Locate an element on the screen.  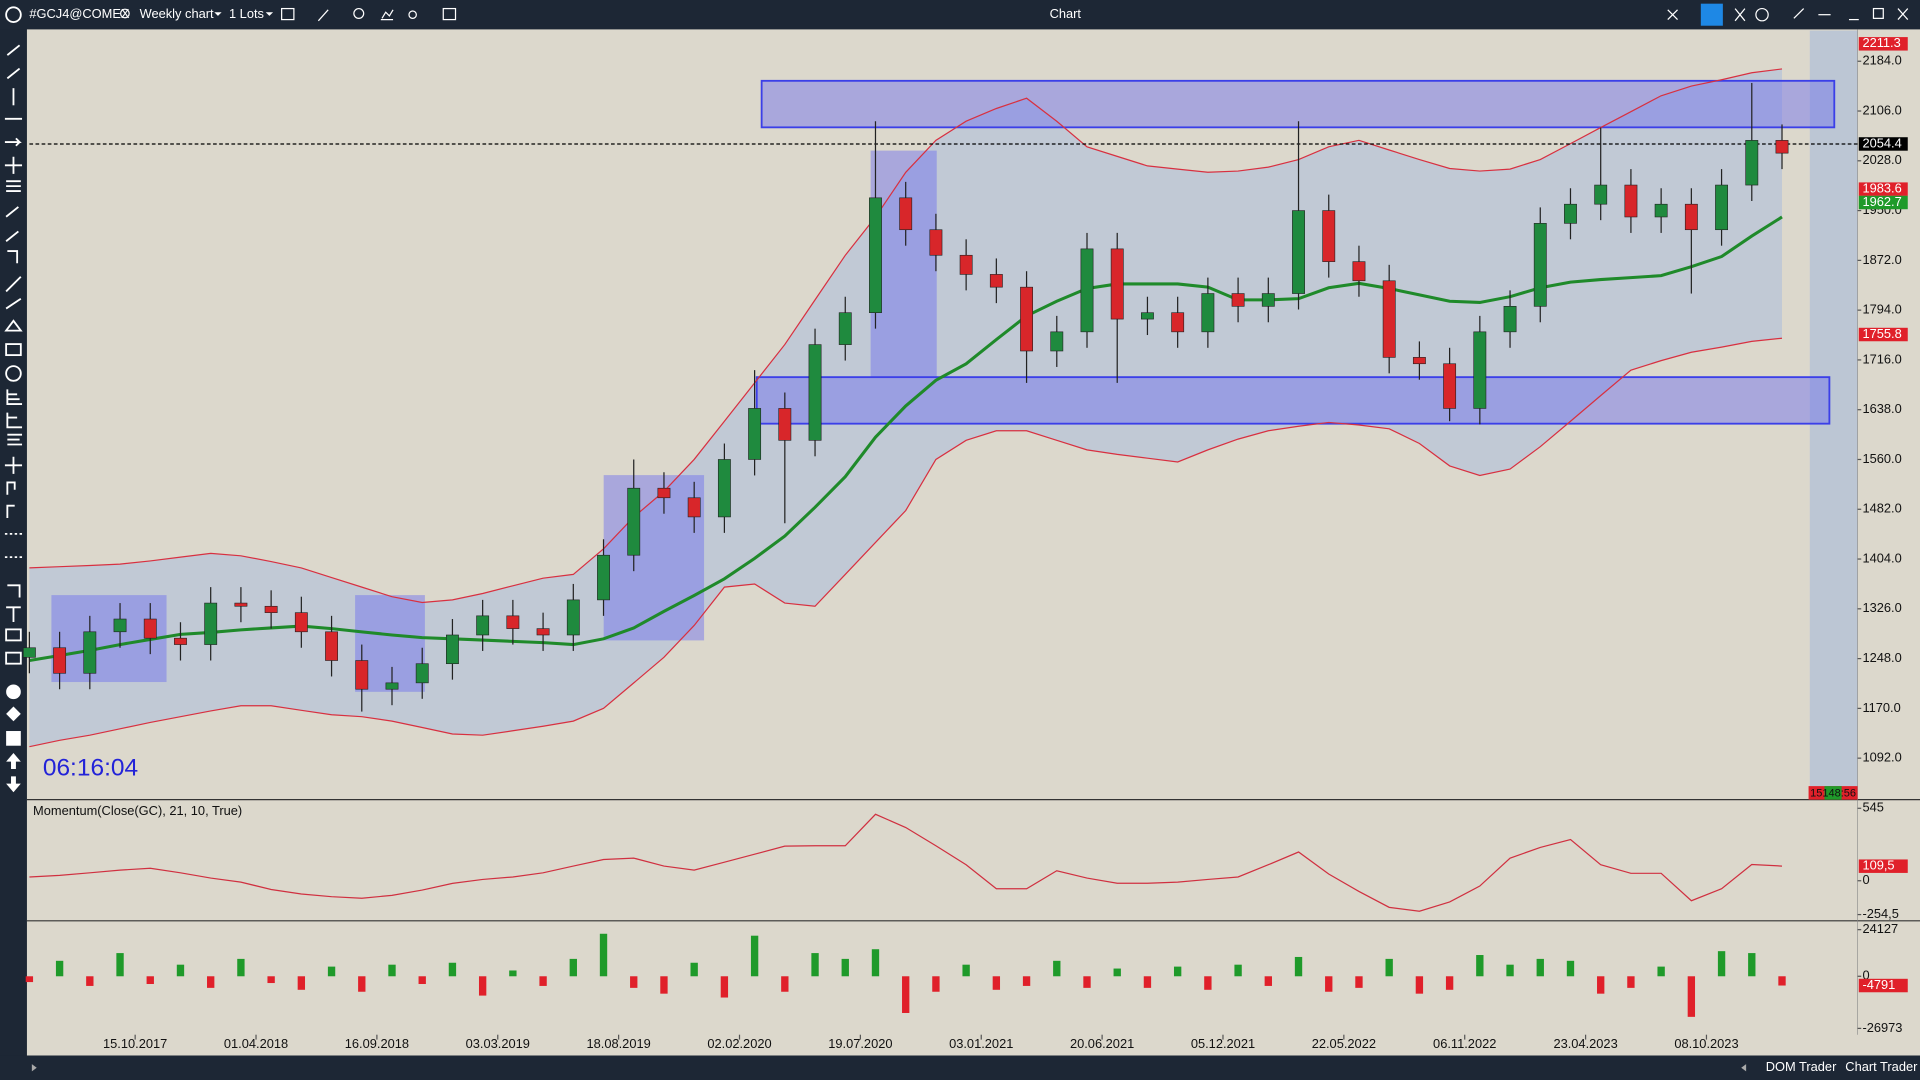
y-tick-label: 1560.0 is located at coordinates (1881, 458).